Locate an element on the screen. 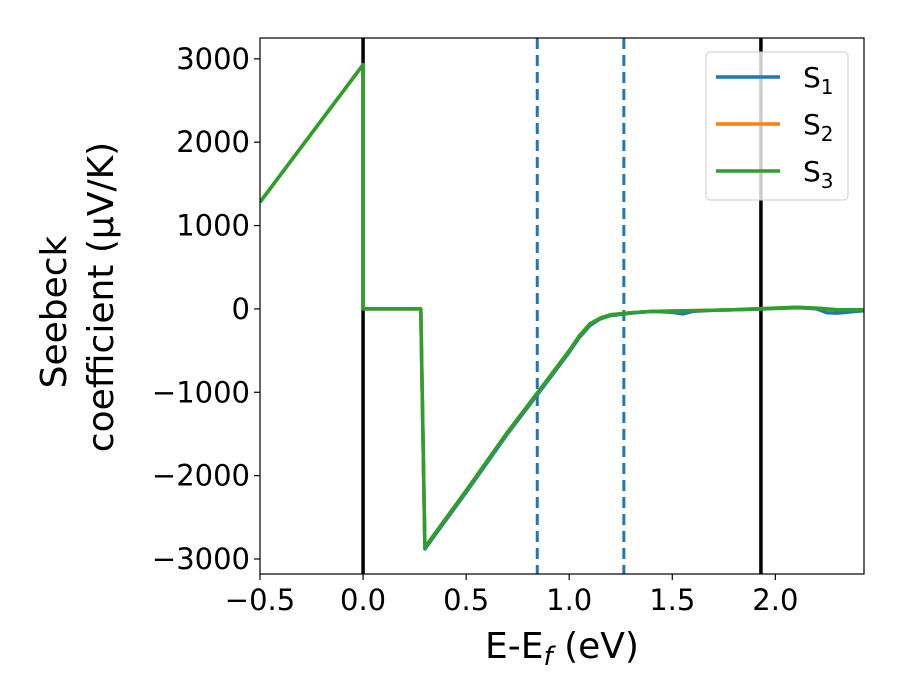  y-tick-label: −2000 is located at coordinates (201, 476).